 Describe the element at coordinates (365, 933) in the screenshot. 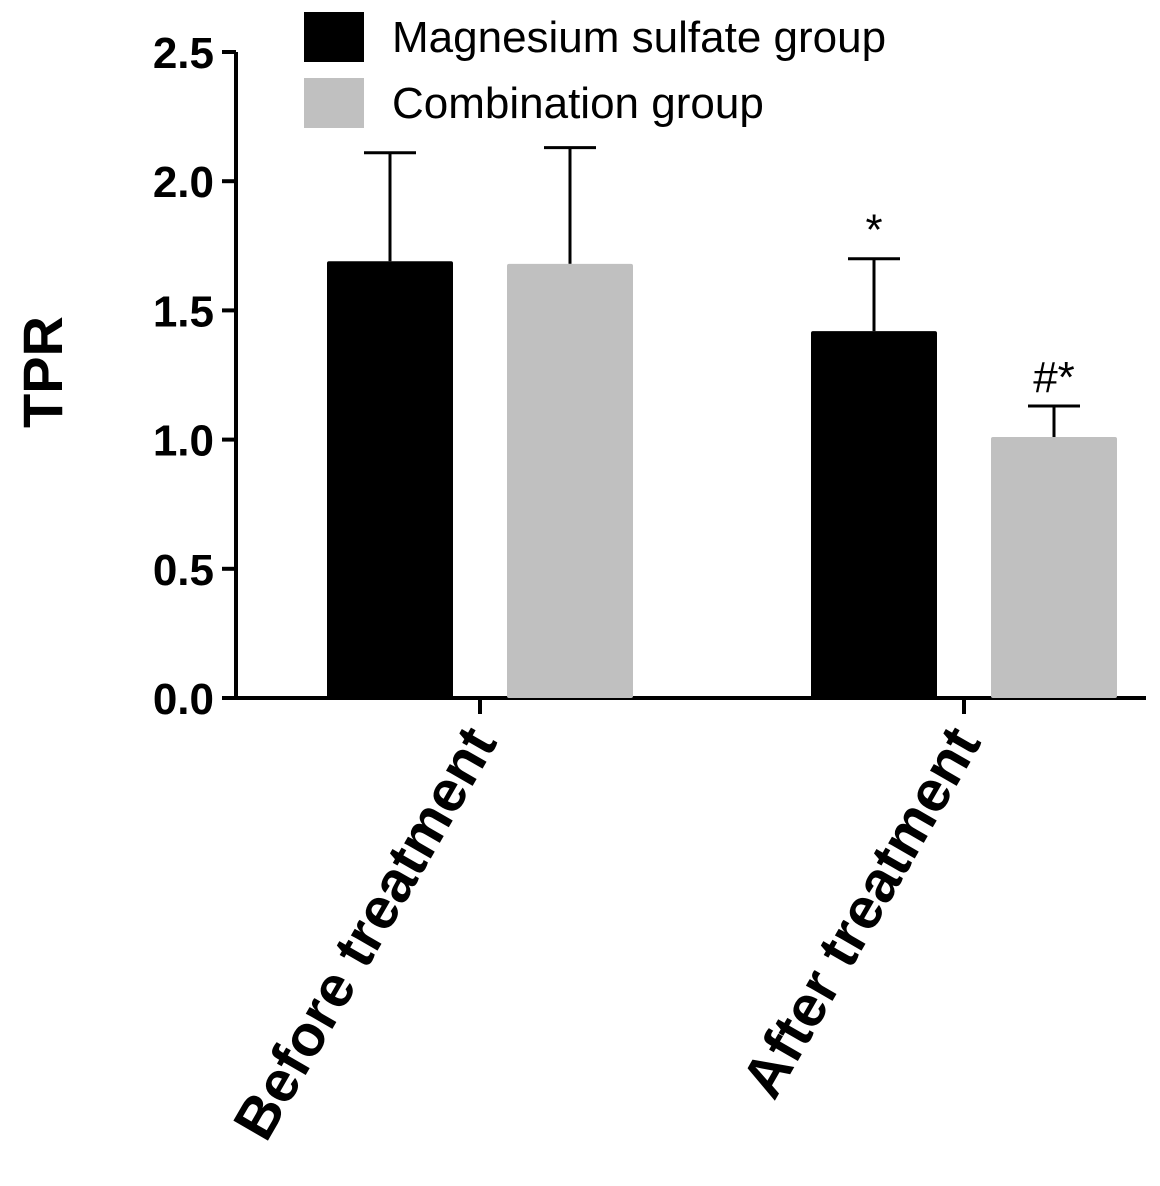

I see `x-category-label: Before treatment` at that location.